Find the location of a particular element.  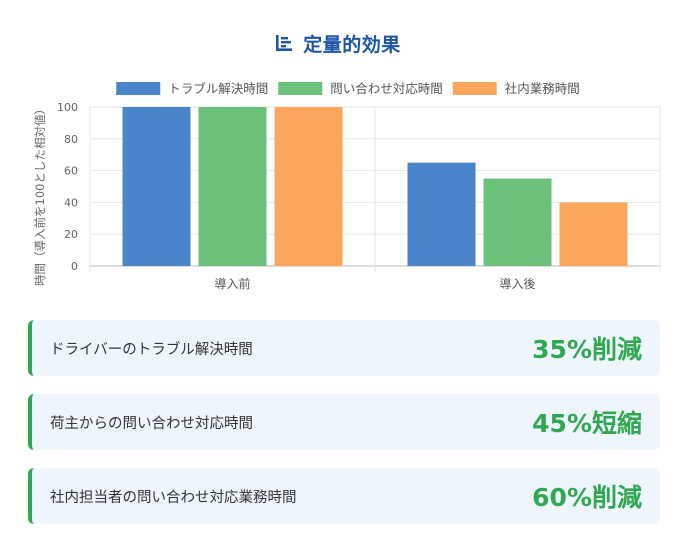

effect-card-driver: ドライバーのトラブル解決時間 35%削減 is located at coordinates (344, 348).